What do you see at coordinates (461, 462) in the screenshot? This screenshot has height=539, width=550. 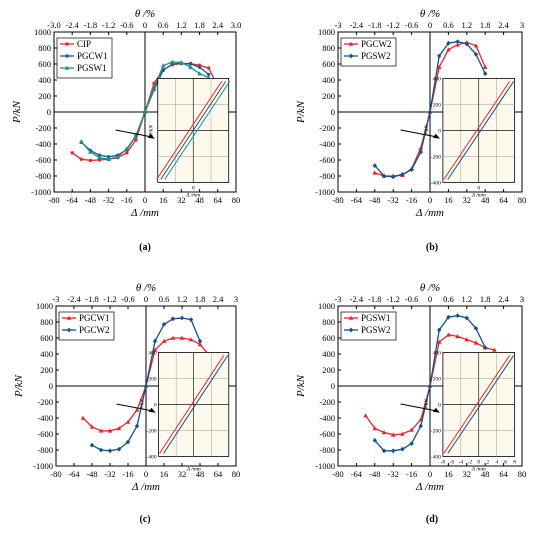 I see `inset-x-tick-label: -4` at bounding box center [461, 462].